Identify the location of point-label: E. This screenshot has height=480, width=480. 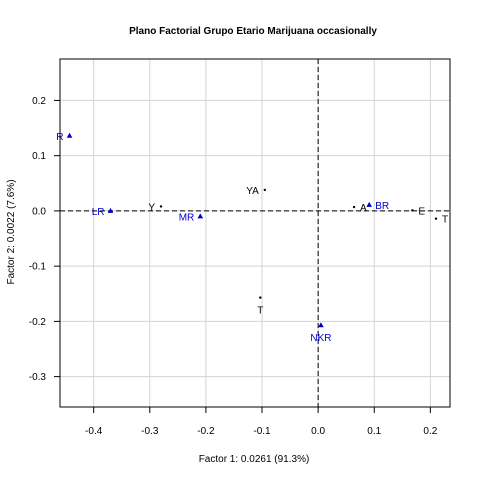
(421, 211).